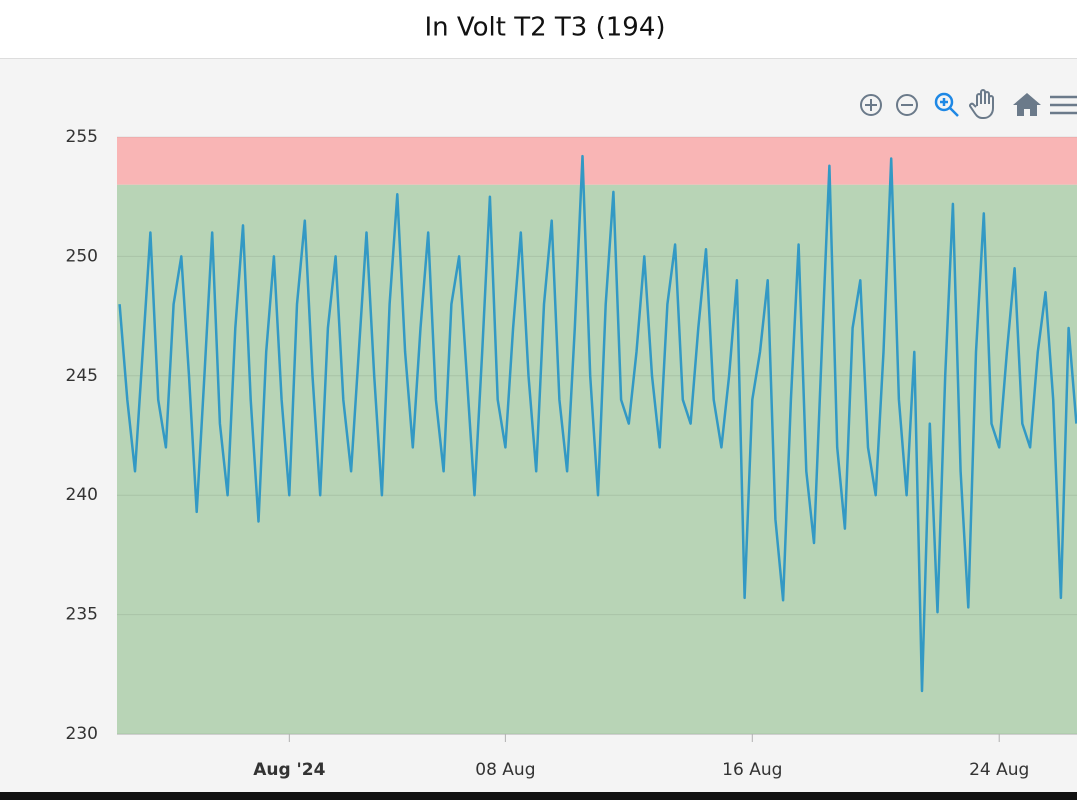 The height and width of the screenshot is (800, 1077). Describe the element at coordinates (82, 615) in the screenshot. I see `y-tick-label: 235` at that location.